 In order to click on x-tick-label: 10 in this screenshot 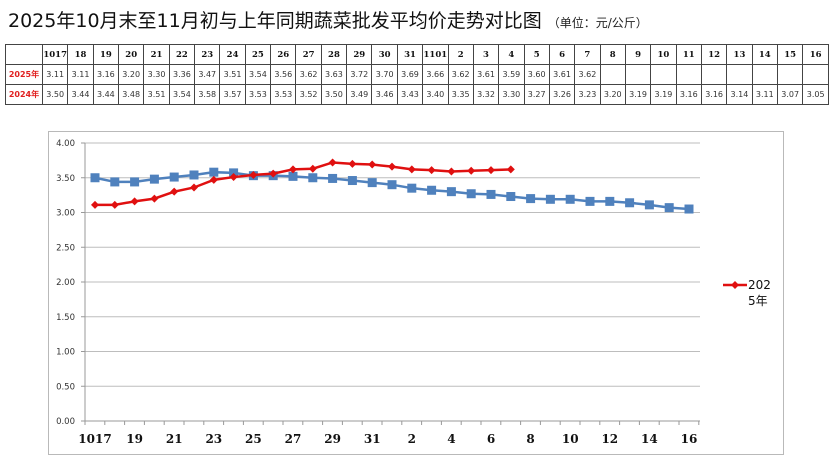, I will do `click(570, 439)`.